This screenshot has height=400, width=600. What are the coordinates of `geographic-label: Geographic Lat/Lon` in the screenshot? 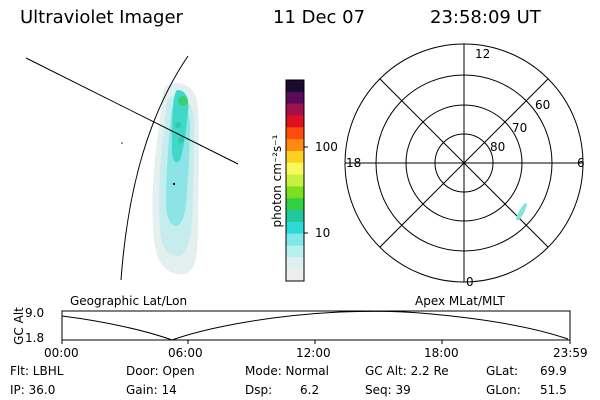 It's located at (129, 301).